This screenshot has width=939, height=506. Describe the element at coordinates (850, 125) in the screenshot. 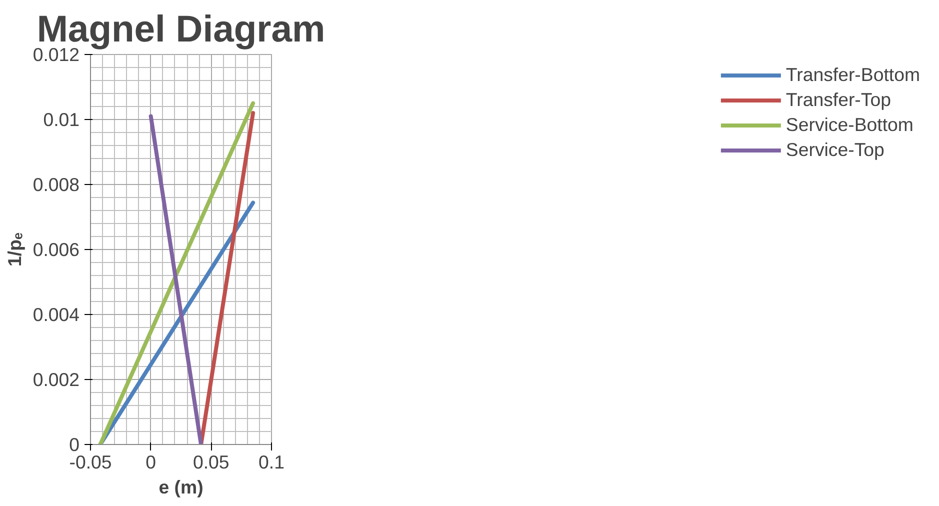

I see `legend-label: Service-Bottom` at that location.